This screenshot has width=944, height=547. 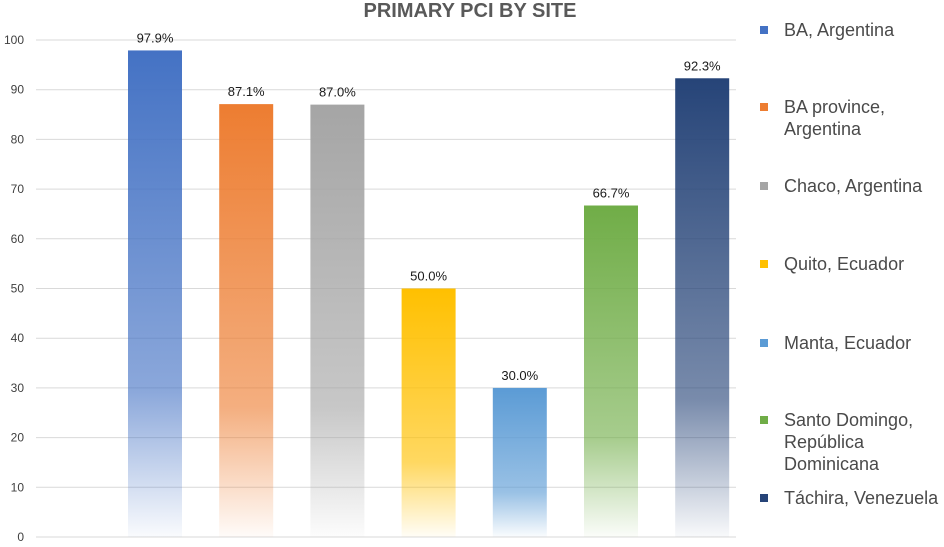 I want to click on legend-label: Manta, Ecuador, so click(x=847, y=343).